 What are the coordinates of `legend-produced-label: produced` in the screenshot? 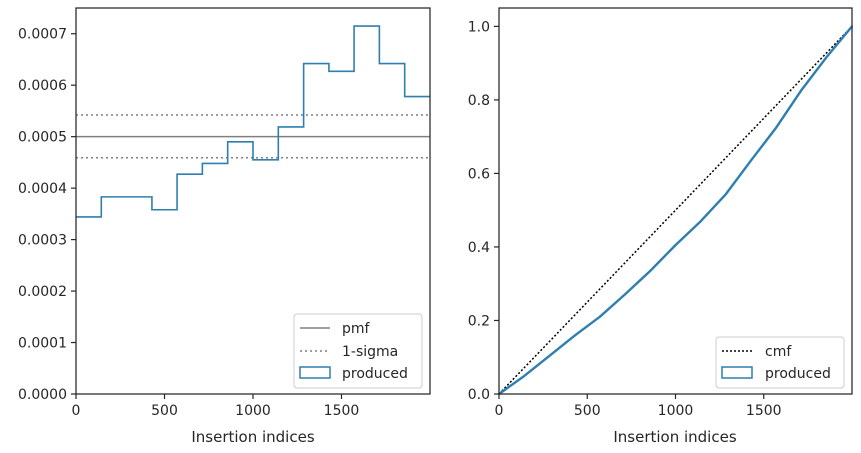 It's located at (375, 374).